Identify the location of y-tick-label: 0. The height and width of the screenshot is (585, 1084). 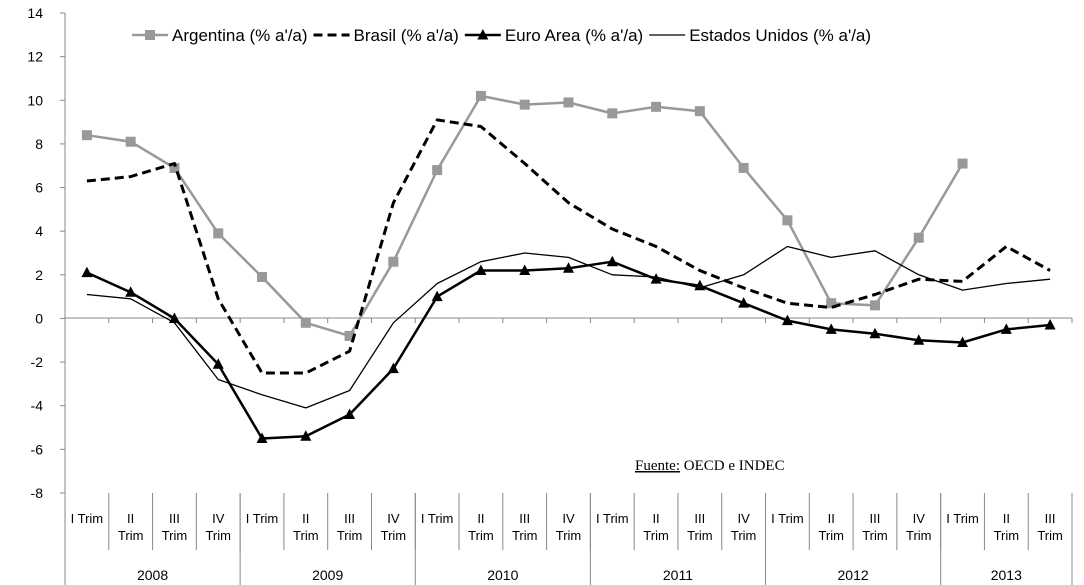
(39, 318).